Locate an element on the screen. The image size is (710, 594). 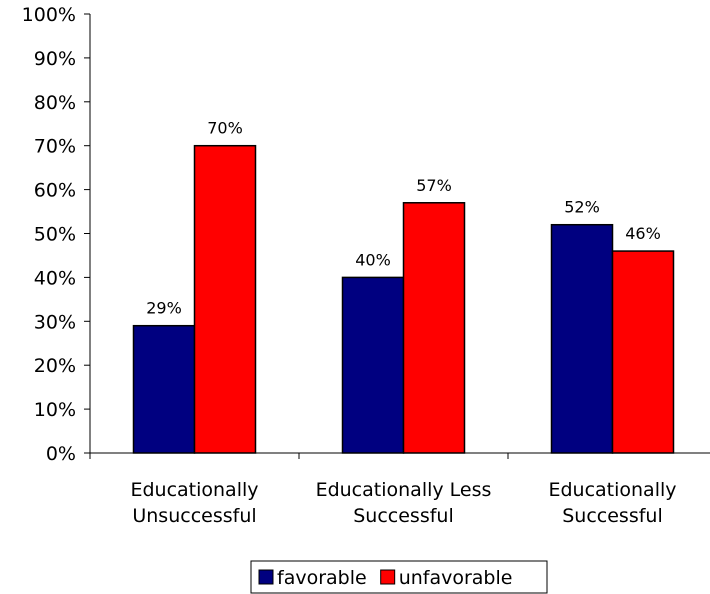
y-tick-label: 50% is located at coordinates (55, 235).